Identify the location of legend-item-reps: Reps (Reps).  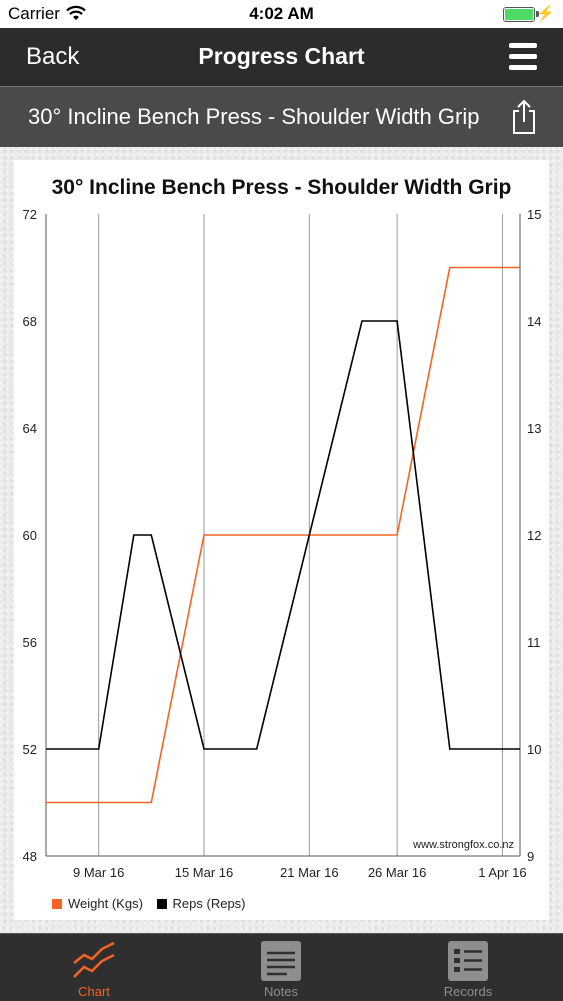
(201, 903).